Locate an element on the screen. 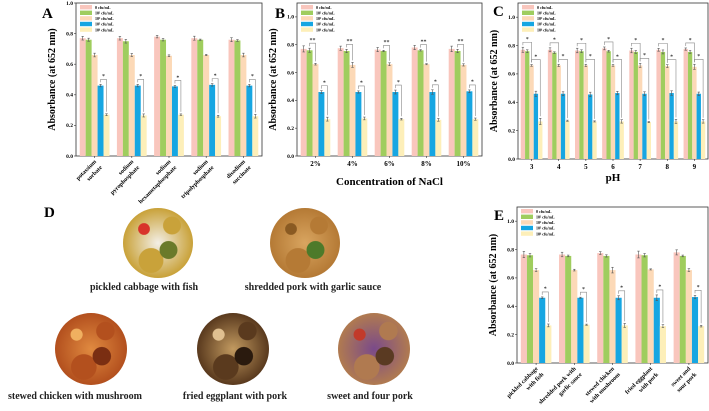  x-tick-label: 4% is located at coordinates (352, 164).